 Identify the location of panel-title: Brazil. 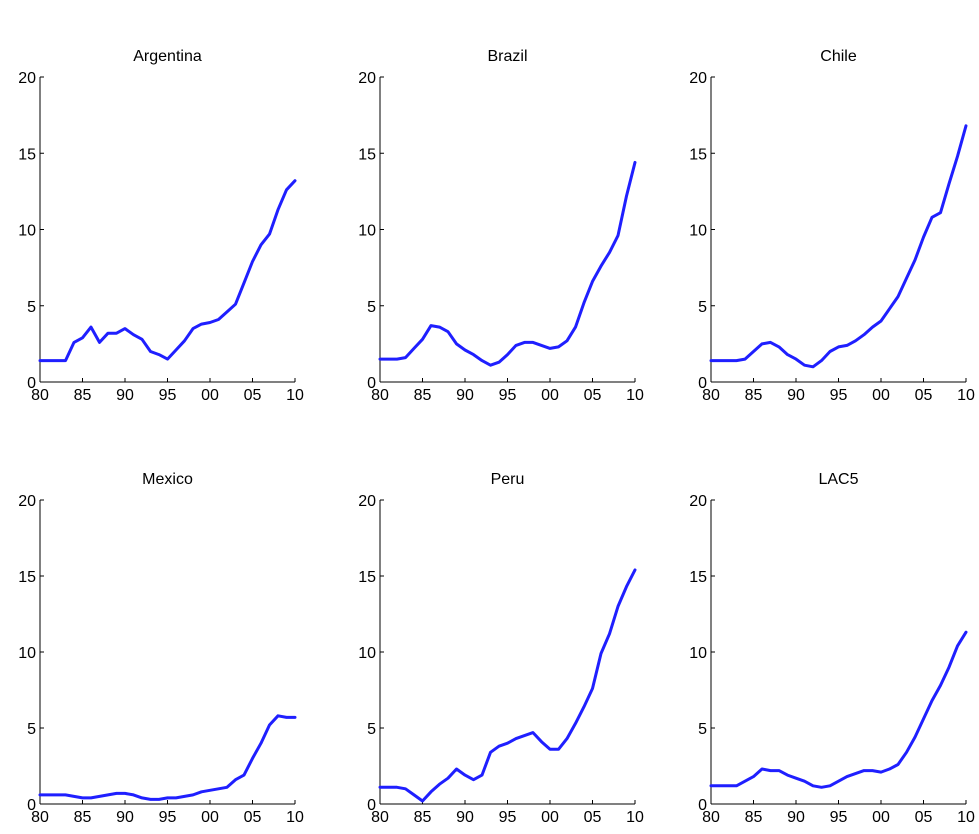
(507, 56).